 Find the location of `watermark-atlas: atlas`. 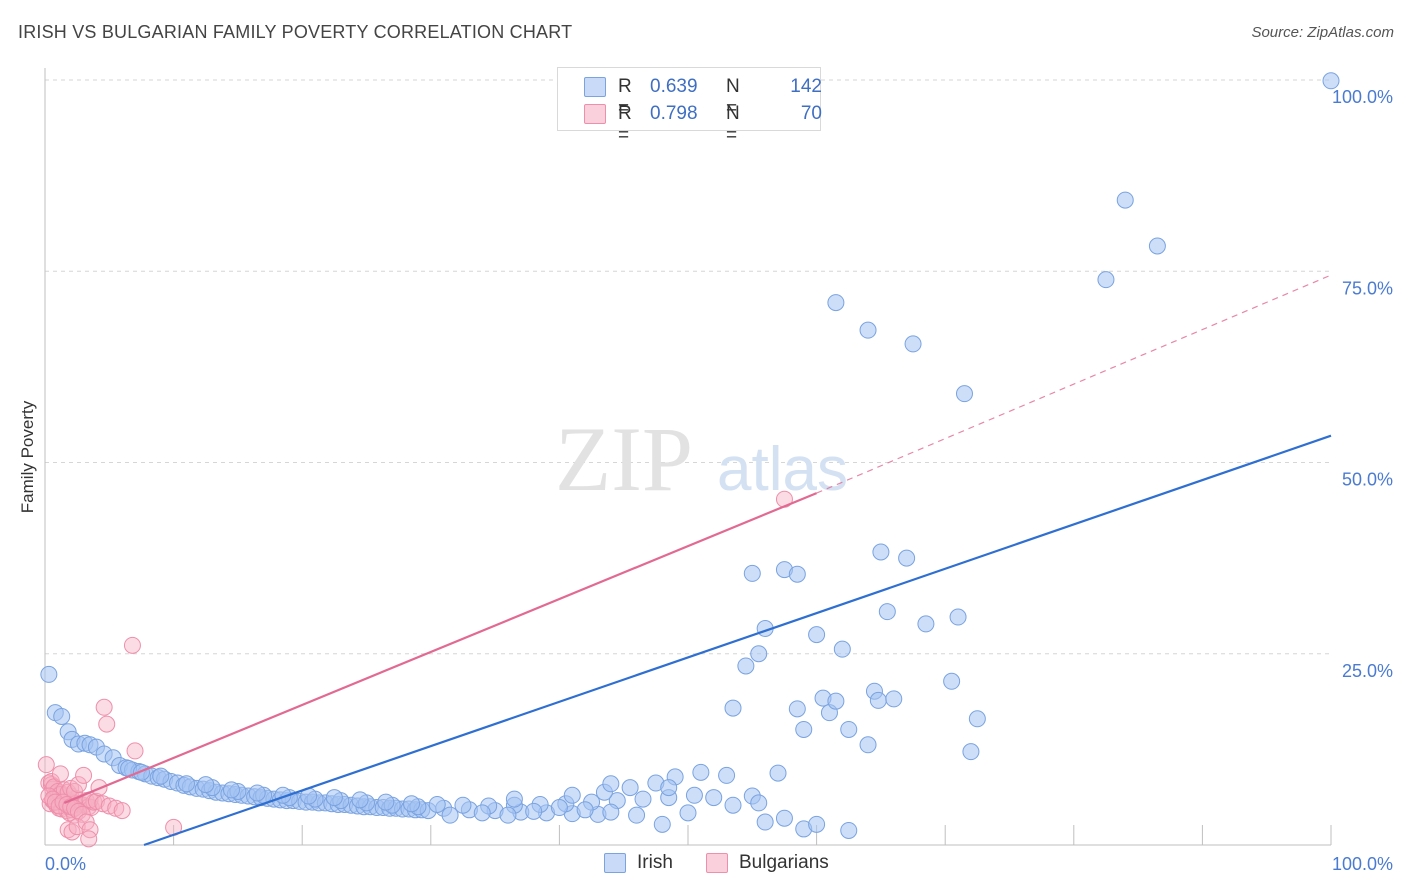

watermark-atlas: atlas is located at coordinates (782, 469).